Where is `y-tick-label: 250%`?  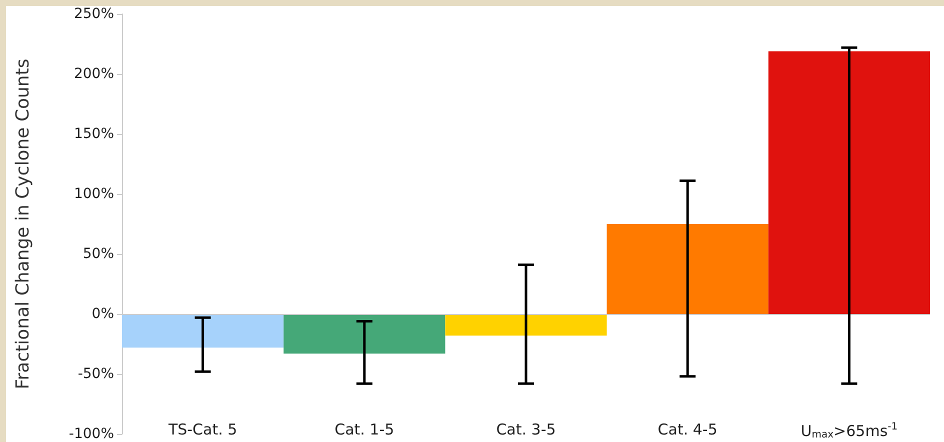 y-tick-label: 250% is located at coordinates (94, 14).